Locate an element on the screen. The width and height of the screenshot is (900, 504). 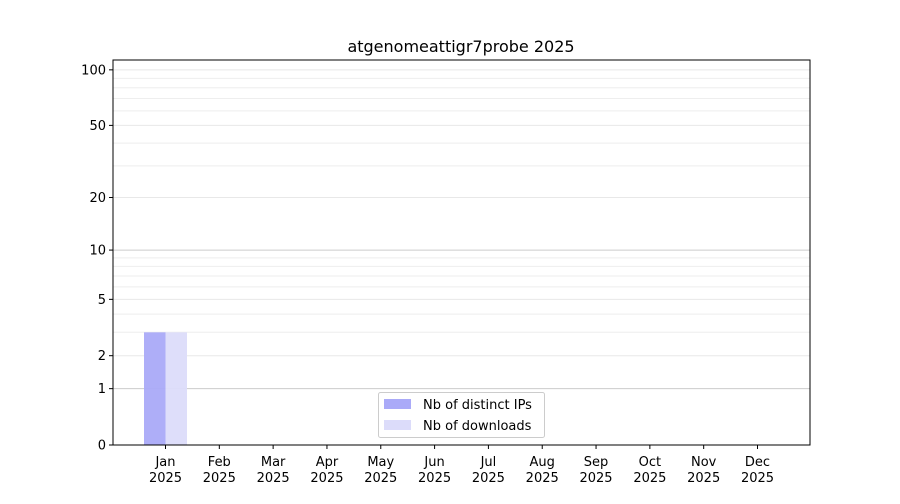
x-tick-label: Sep is located at coordinates (596, 462).